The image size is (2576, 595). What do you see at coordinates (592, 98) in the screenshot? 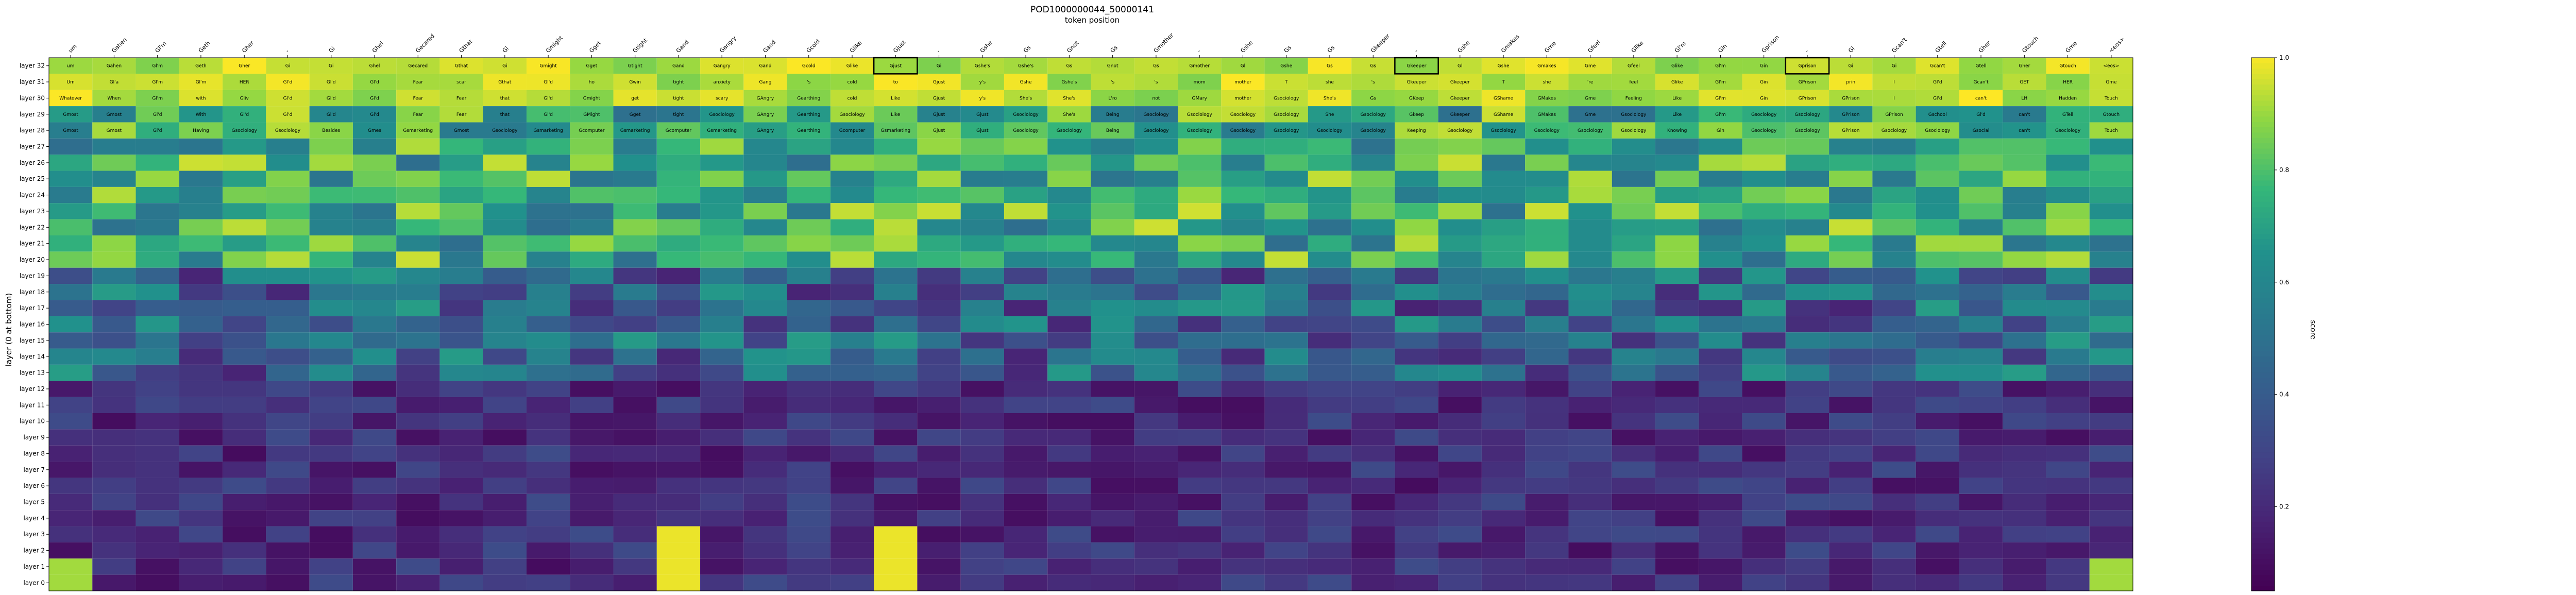
I see `cell-label: Gmight` at bounding box center [592, 98].